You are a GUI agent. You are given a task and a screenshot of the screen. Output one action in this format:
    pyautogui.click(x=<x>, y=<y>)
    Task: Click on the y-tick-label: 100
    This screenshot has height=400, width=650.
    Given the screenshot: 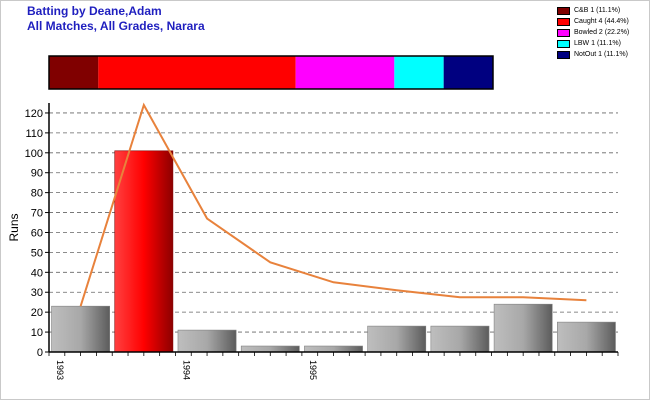 What is the action you would take?
    pyautogui.click(x=34, y=154)
    